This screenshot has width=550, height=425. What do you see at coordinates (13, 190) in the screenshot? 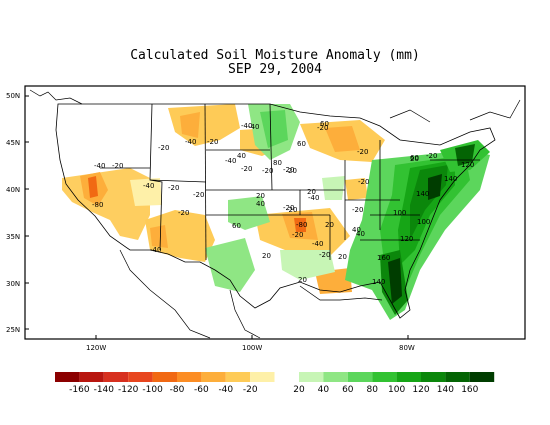
I see `lat-label: 40N` at bounding box center [13, 190].